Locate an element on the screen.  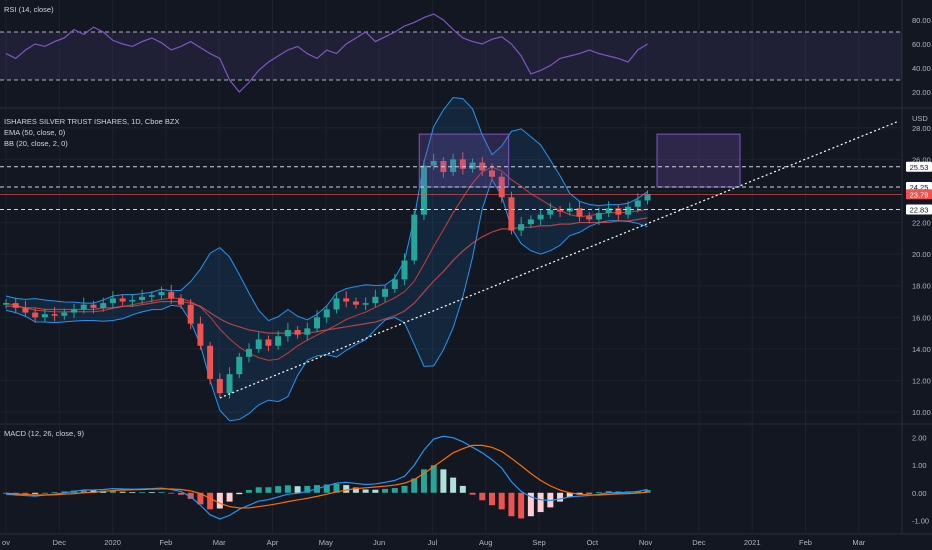
rsi-axis-tick: 80.00 is located at coordinates (921, 20).